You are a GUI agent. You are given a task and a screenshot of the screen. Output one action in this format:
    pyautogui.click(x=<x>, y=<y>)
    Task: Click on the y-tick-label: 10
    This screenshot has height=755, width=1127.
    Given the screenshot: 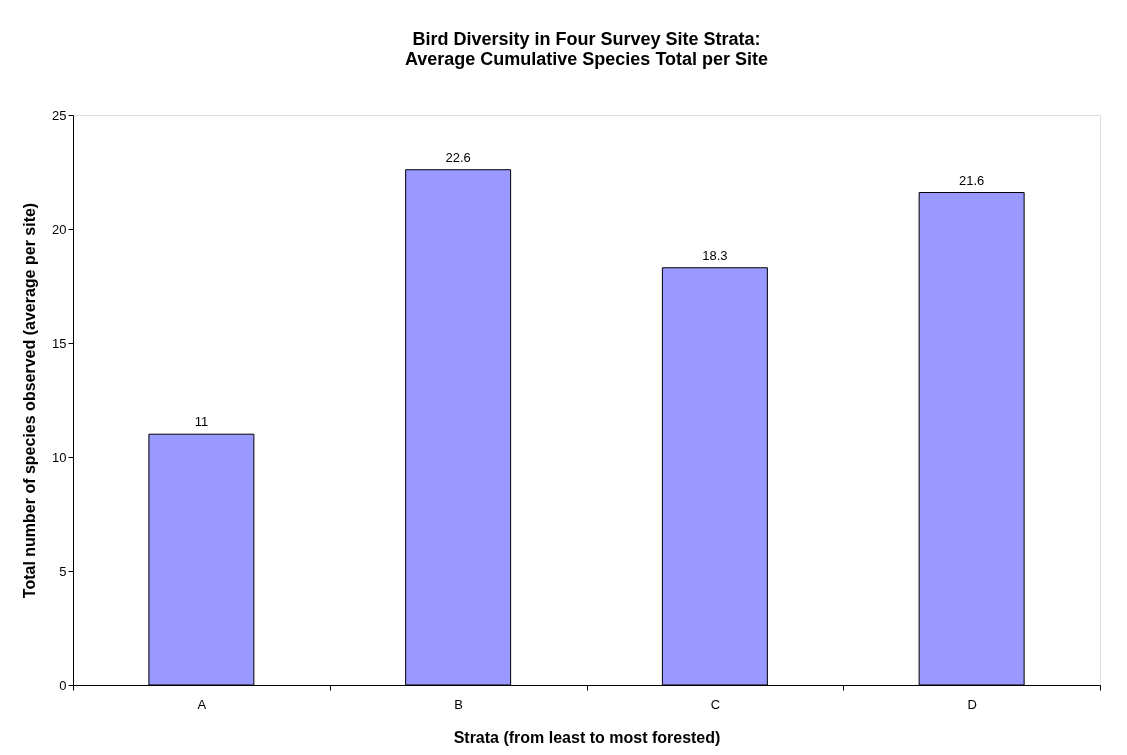 What is the action you would take?
    pyautogui.click(x=59, y=457)
    